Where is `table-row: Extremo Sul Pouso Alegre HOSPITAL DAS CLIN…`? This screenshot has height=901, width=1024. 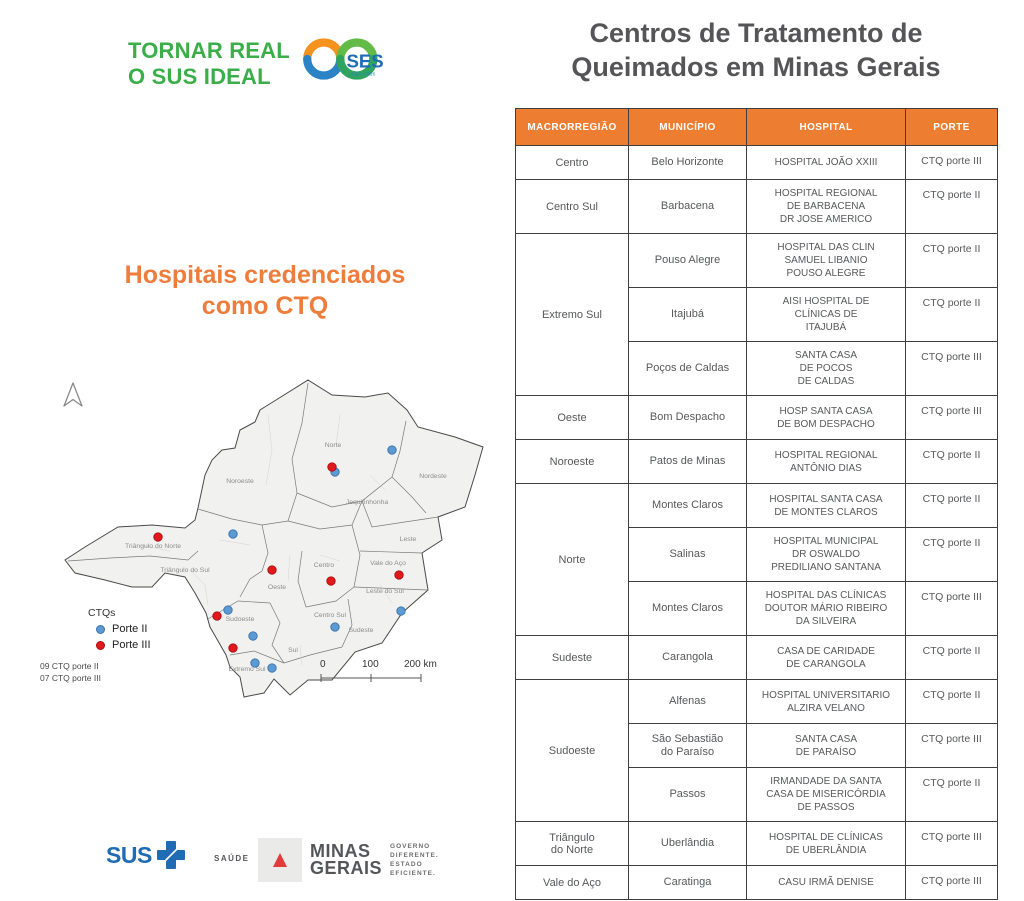
table-row: Extremo Sul Pouso Alegre HOSPITAL DAS CLIN… is located at coordinates (756, 314).